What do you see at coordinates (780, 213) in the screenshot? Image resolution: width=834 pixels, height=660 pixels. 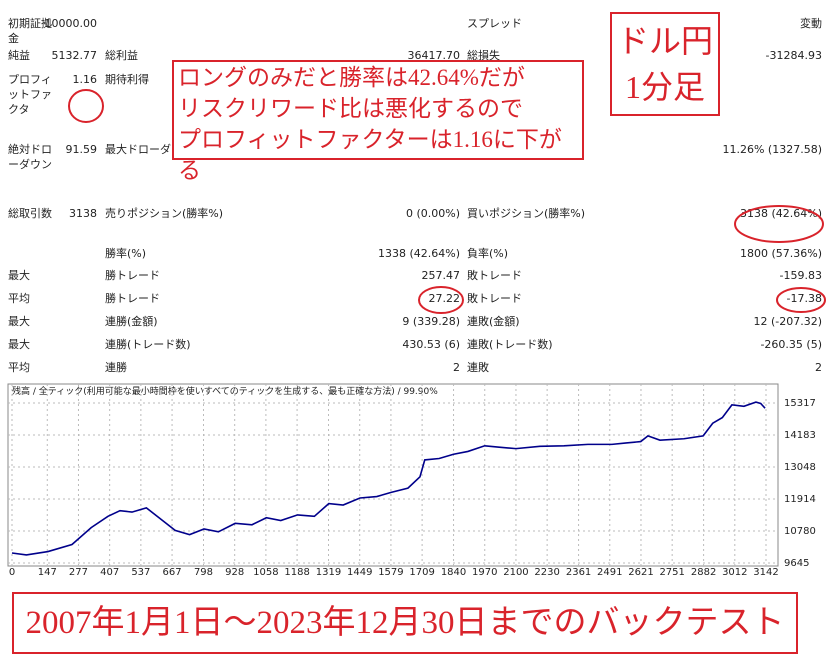 I see `field-value: 3138 (42.64%)` at bounding box center [780, 213].